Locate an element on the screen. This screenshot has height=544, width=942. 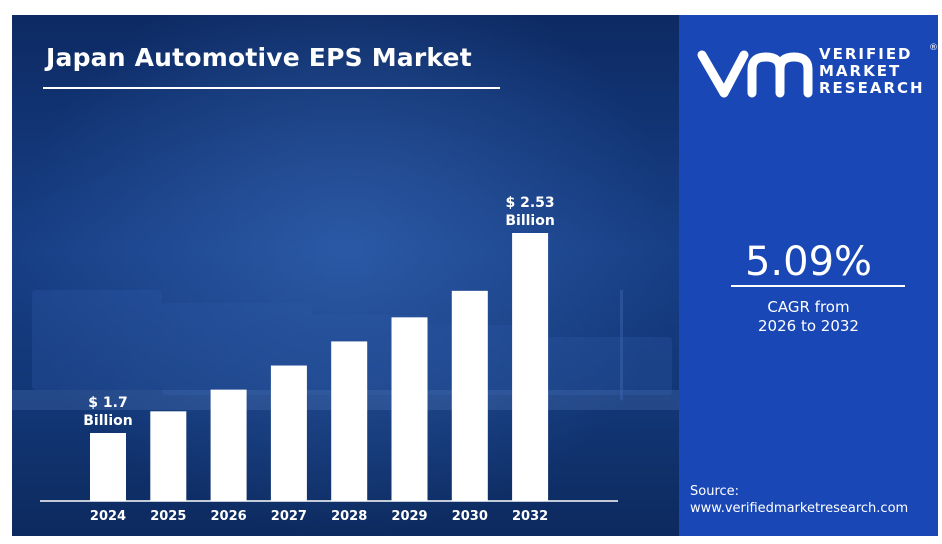
cagr-divider is located at coordinates (818, 286).